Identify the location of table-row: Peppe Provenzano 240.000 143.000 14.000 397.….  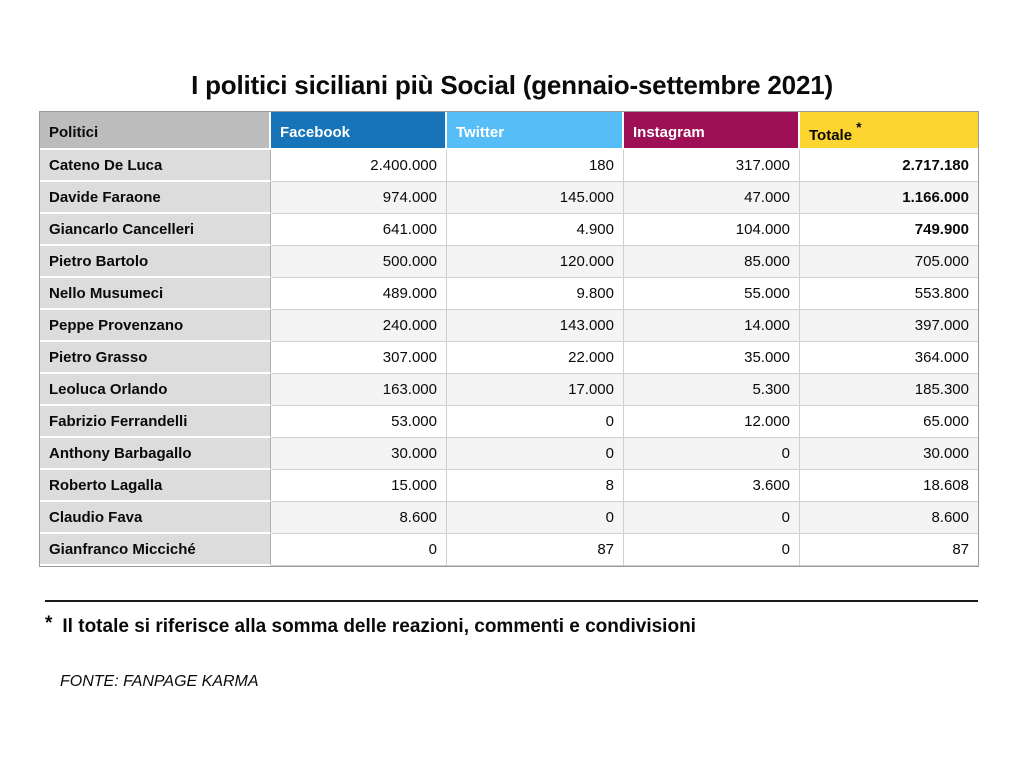
(509, 326).